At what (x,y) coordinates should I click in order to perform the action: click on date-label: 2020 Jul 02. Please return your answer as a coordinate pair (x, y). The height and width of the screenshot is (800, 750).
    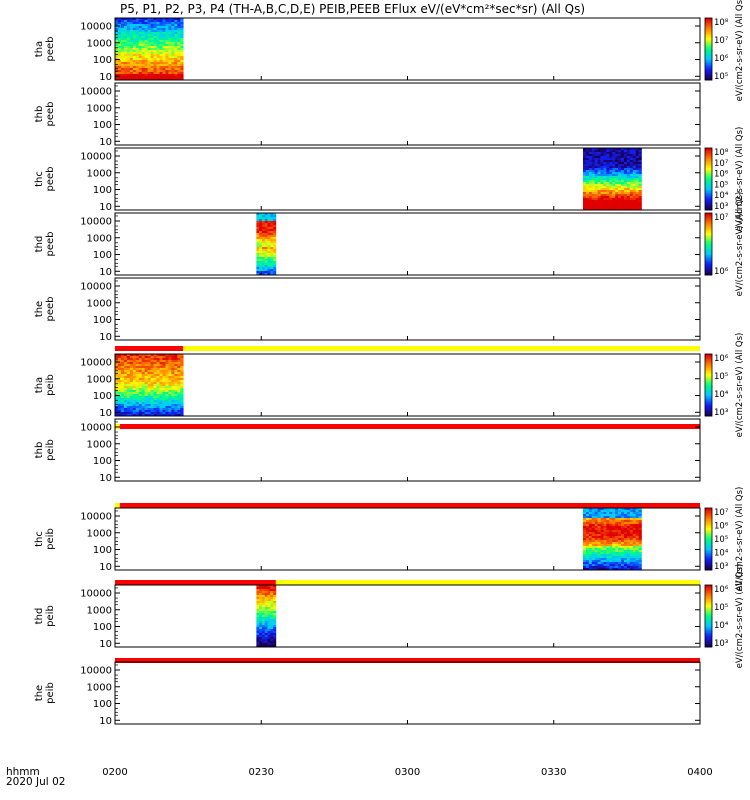
    Looking at the image, I should click on (36, 782).